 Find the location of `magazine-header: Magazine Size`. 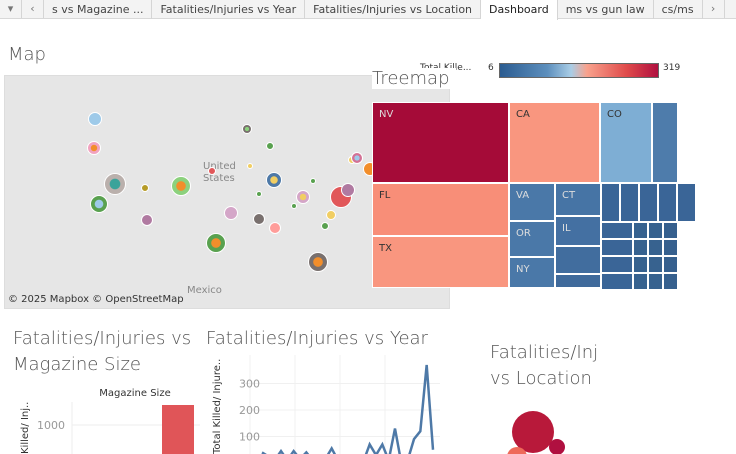

magazine-header: Magazine Size is located at coordinates (134, 393).